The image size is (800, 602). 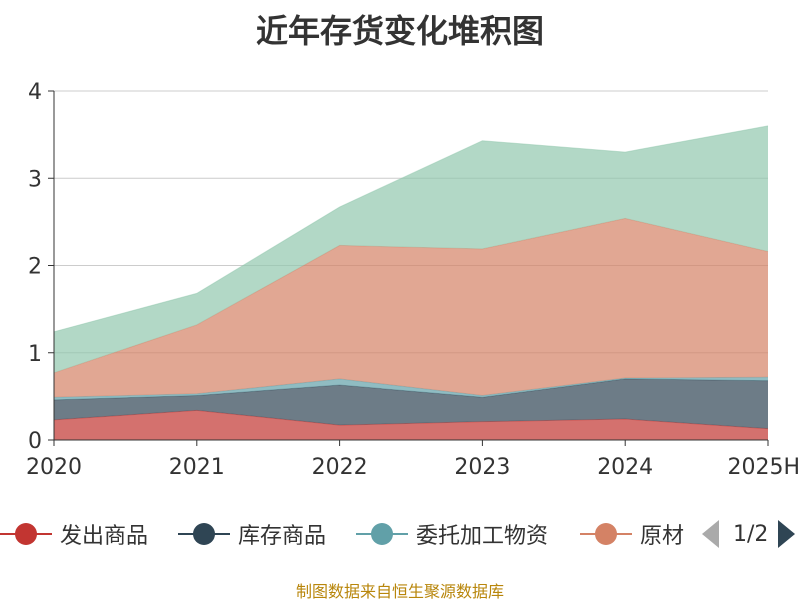 I want to click on chart-legend: 发出商品 库存商品 委托加工物资 原材, so click(x=400, y=534).